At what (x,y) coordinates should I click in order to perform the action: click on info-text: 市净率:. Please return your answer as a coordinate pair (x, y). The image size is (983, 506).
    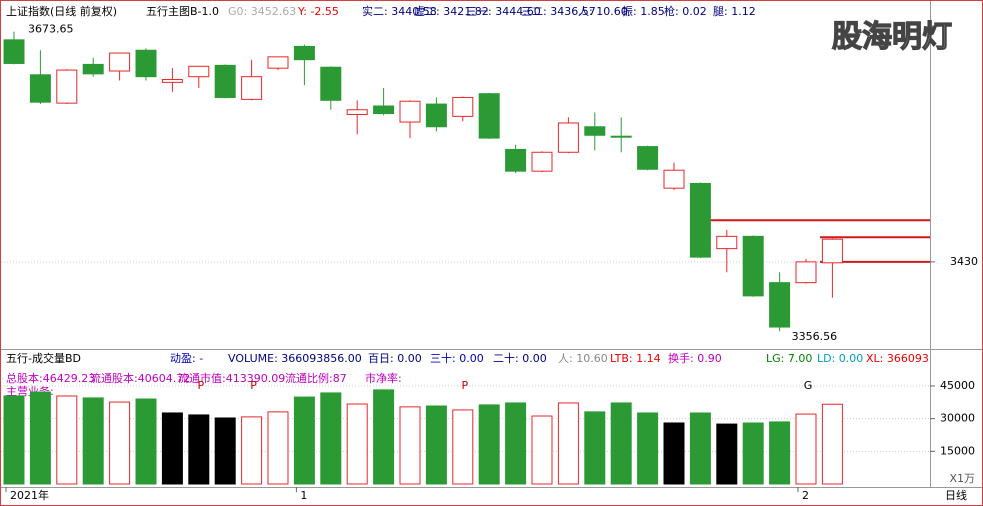
    Looking at the image, I should click on (383, 378).